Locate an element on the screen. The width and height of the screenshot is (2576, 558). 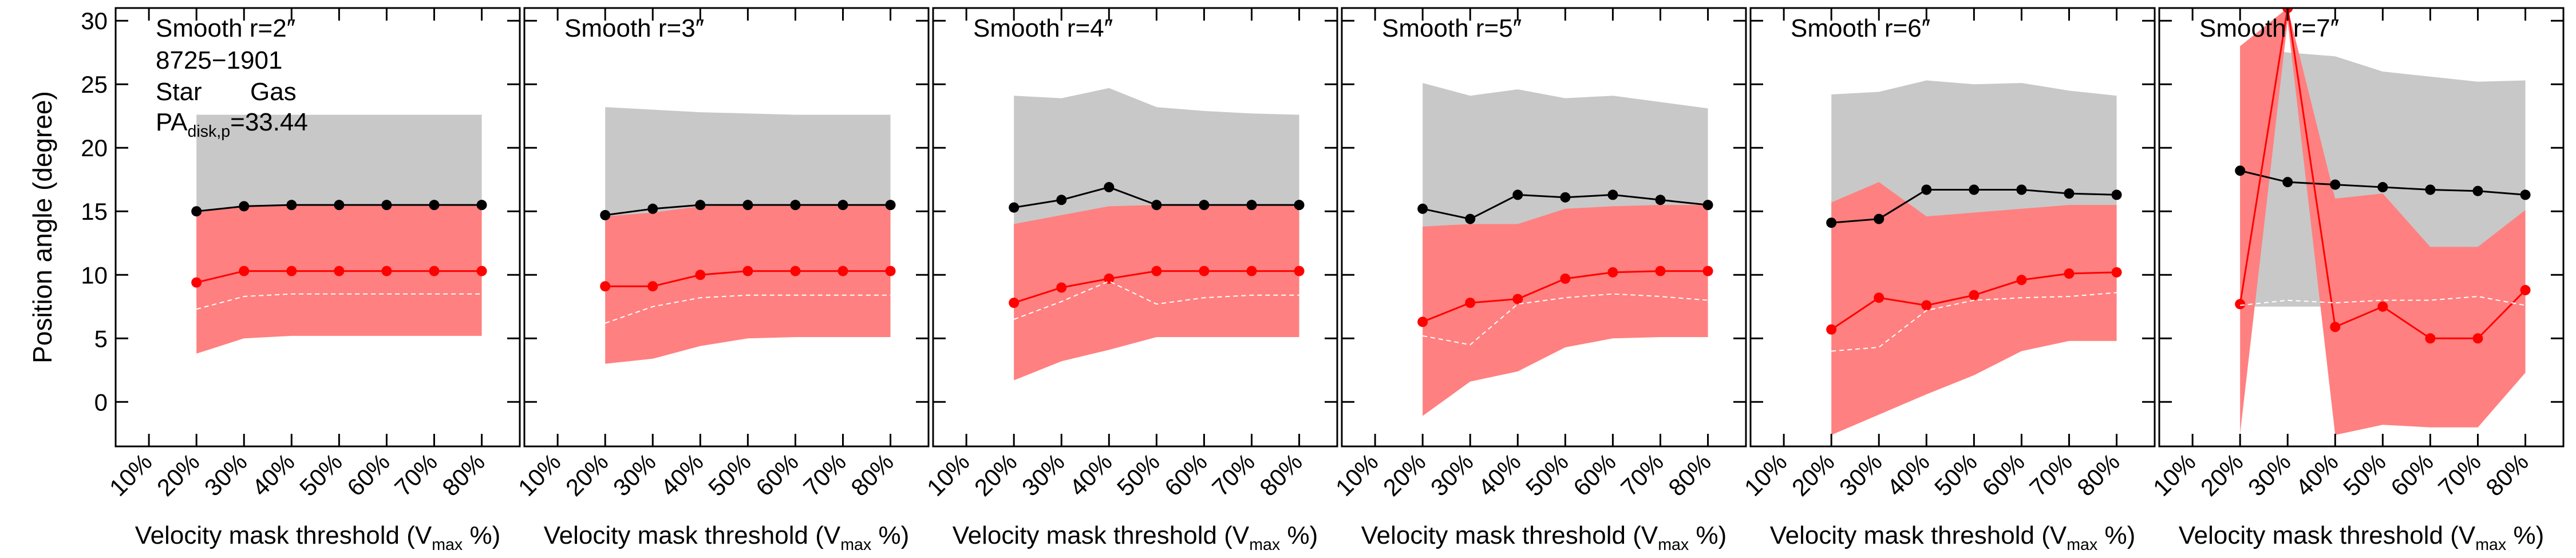
y-tick-label: 0 is located at coordinates (101, 402).